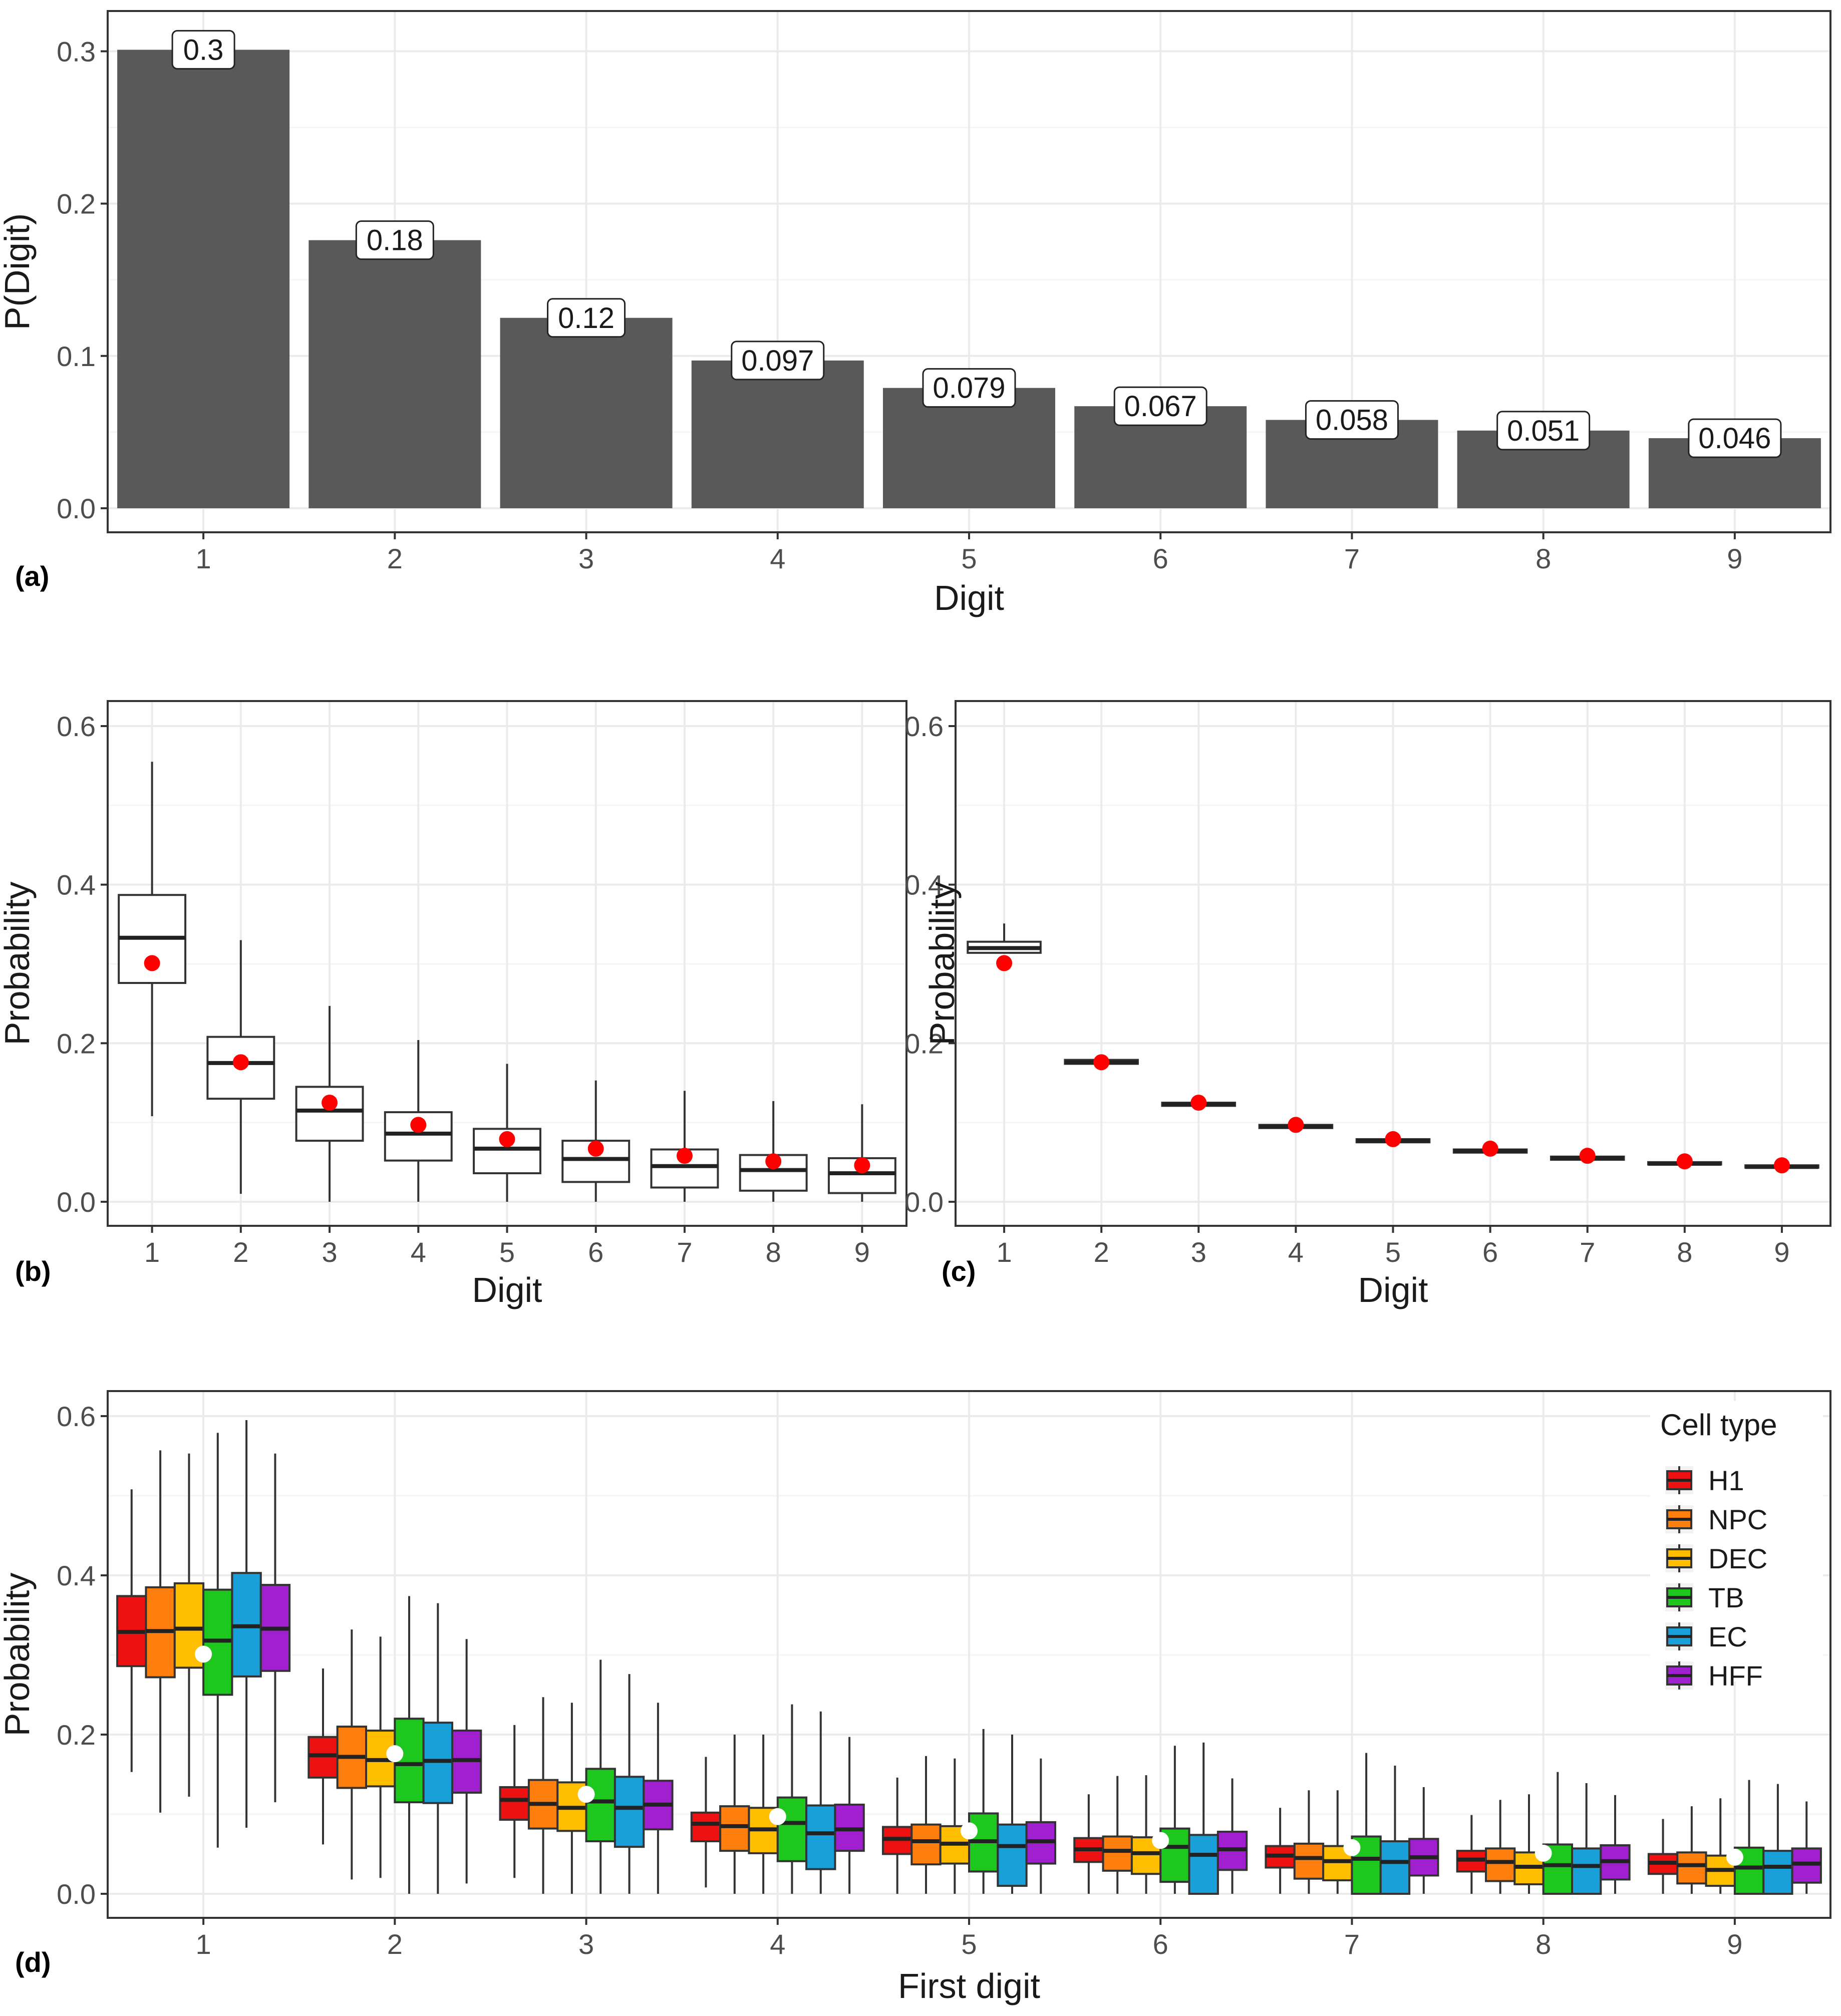 The image size is (1841, 2016). What do you see at coordinates (1160, 406) in the screenshot?
I see `bar-value-label: 0.067` at bounding box center [1160, 406].